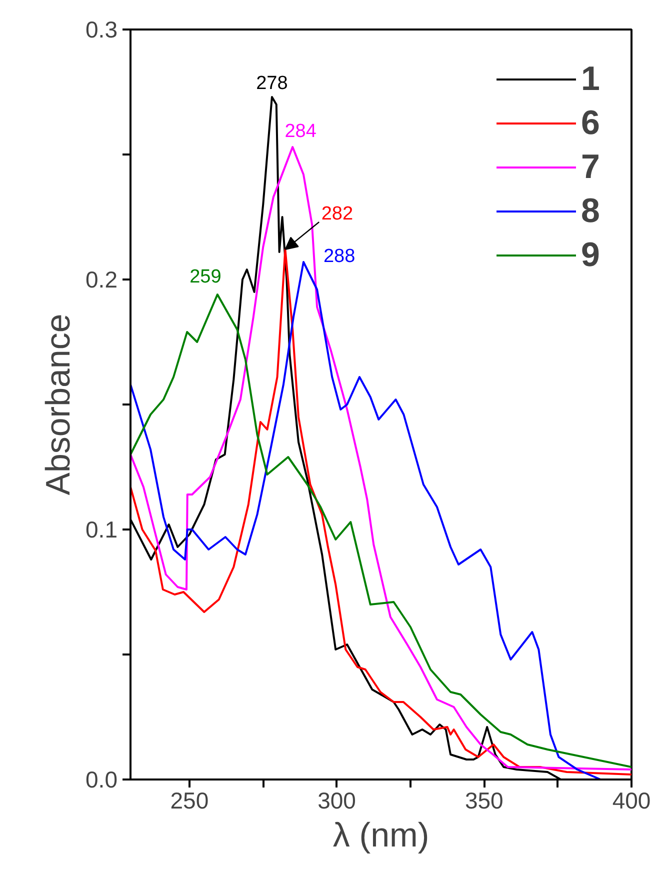 The height and width of the screenshot is (886, 663). Describe the element at coordinates (59, 405) in the screenshot. I see `y-axis-title: Absorbance` at that location.